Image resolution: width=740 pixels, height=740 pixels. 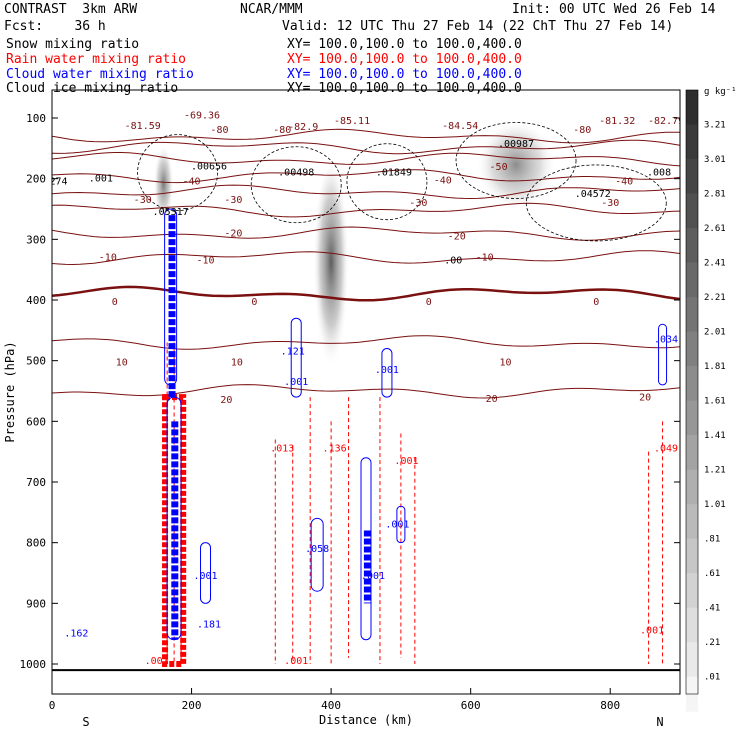 What do you see at coordinates (715, 402) in the screenshot?
I see `colorbar-level-8: 1.61` at bounding box center [715, 402].